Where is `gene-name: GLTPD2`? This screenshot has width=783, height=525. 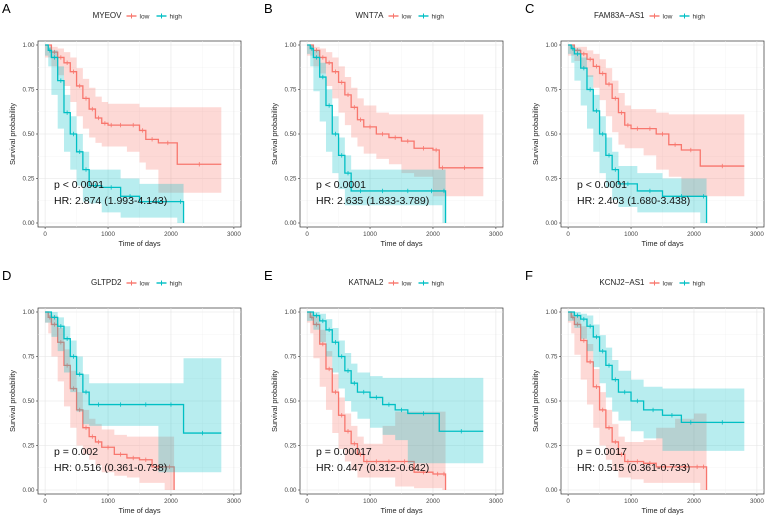 gene-name: GLTPD2 is located at coordinates (106, 282).